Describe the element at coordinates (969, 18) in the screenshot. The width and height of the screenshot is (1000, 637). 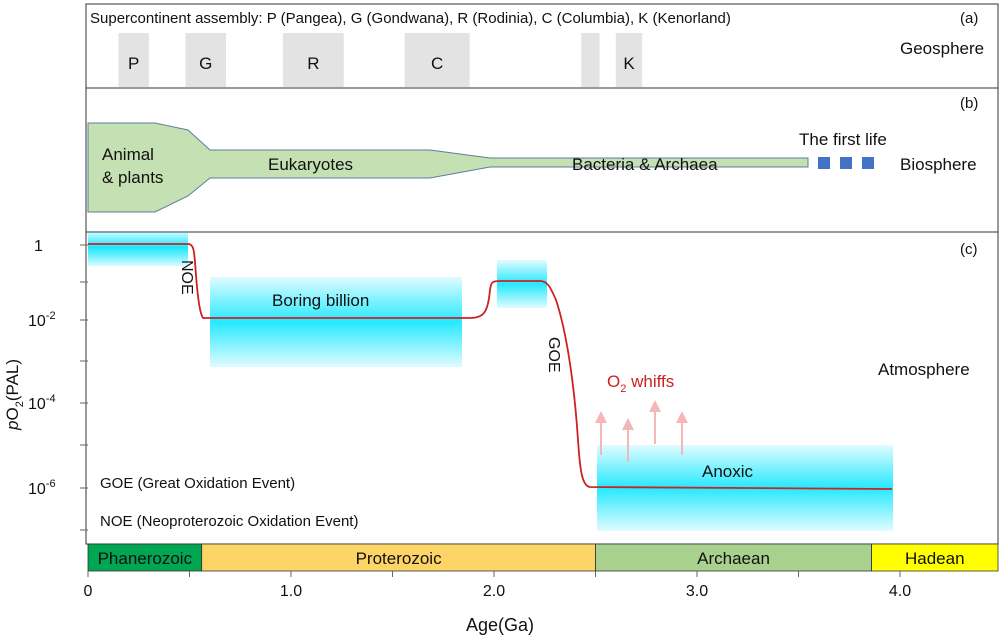
I see `panel-a-letter: (a)` at that location.